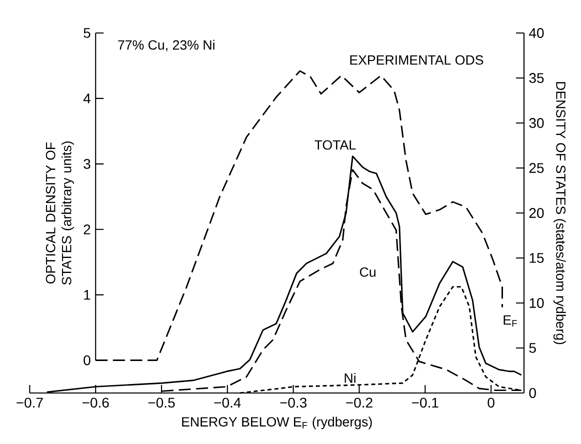  Describe the element at coordinates (417, 60) in the screenshot. I see `series-label: EXPERIMENTAL ODS` at that location.